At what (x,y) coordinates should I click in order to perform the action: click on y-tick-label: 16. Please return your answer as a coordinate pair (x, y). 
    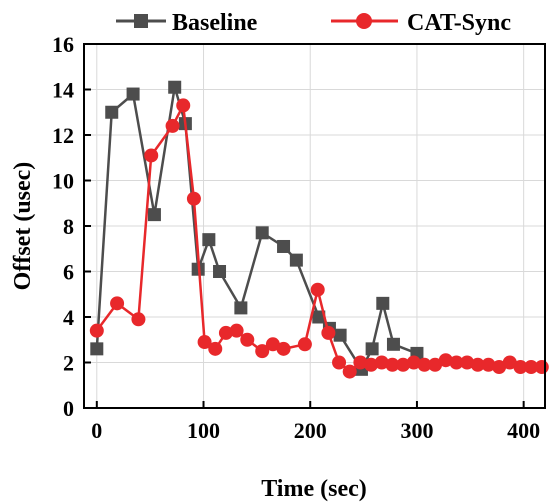
    Looking at the image, I should click on (63, 44).